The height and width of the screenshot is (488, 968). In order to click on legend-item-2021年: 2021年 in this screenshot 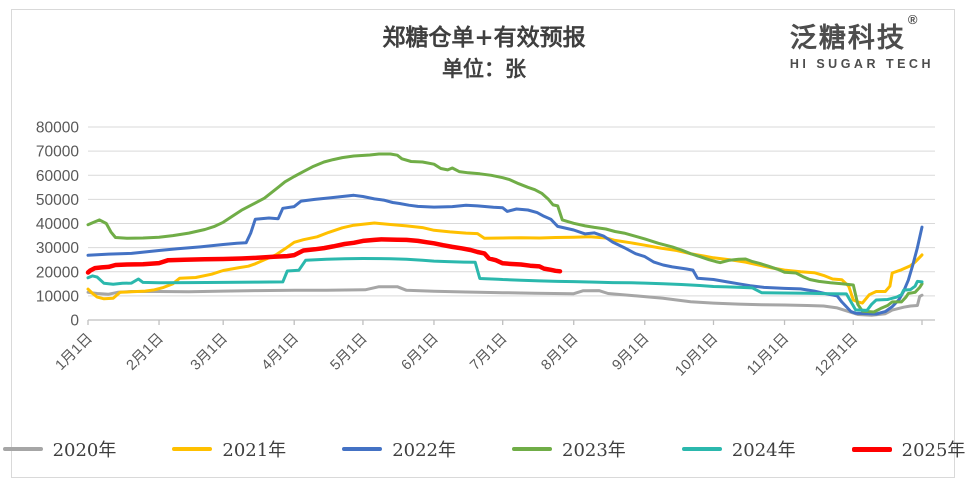, I will do `click(229, 449)`.